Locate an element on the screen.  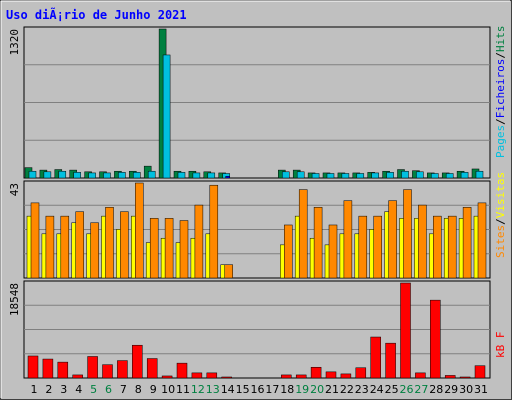
side-legend-part: kB F is located at coordinates (500, 345).